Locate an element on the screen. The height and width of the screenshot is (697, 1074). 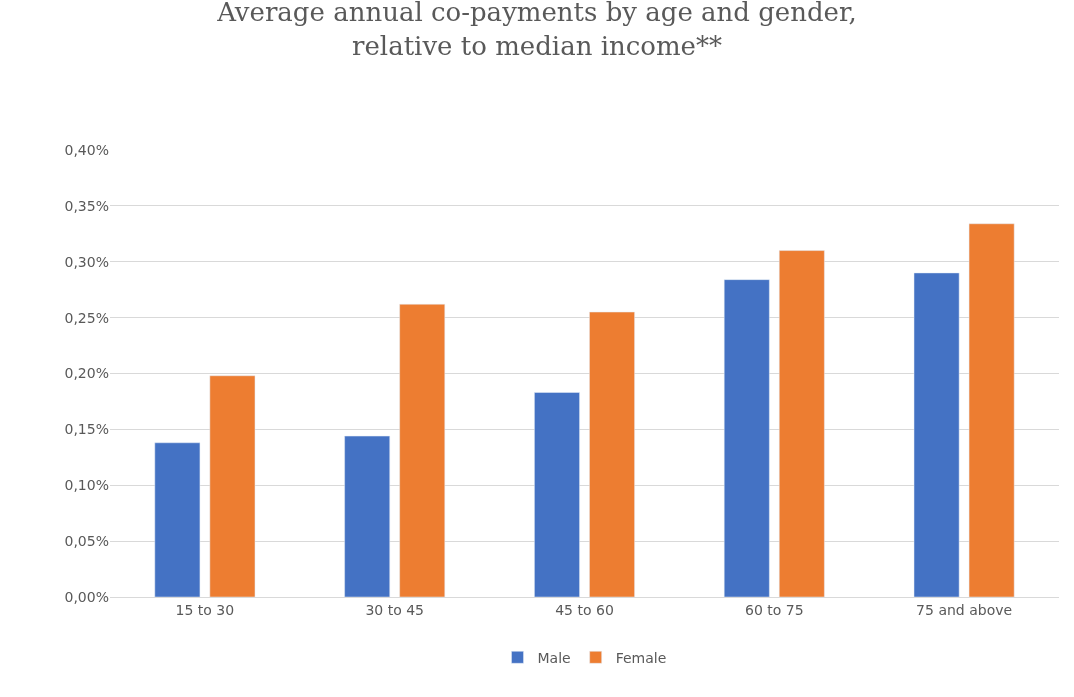
y-tick-label: 0,25% is located at coordinates (86, 317).